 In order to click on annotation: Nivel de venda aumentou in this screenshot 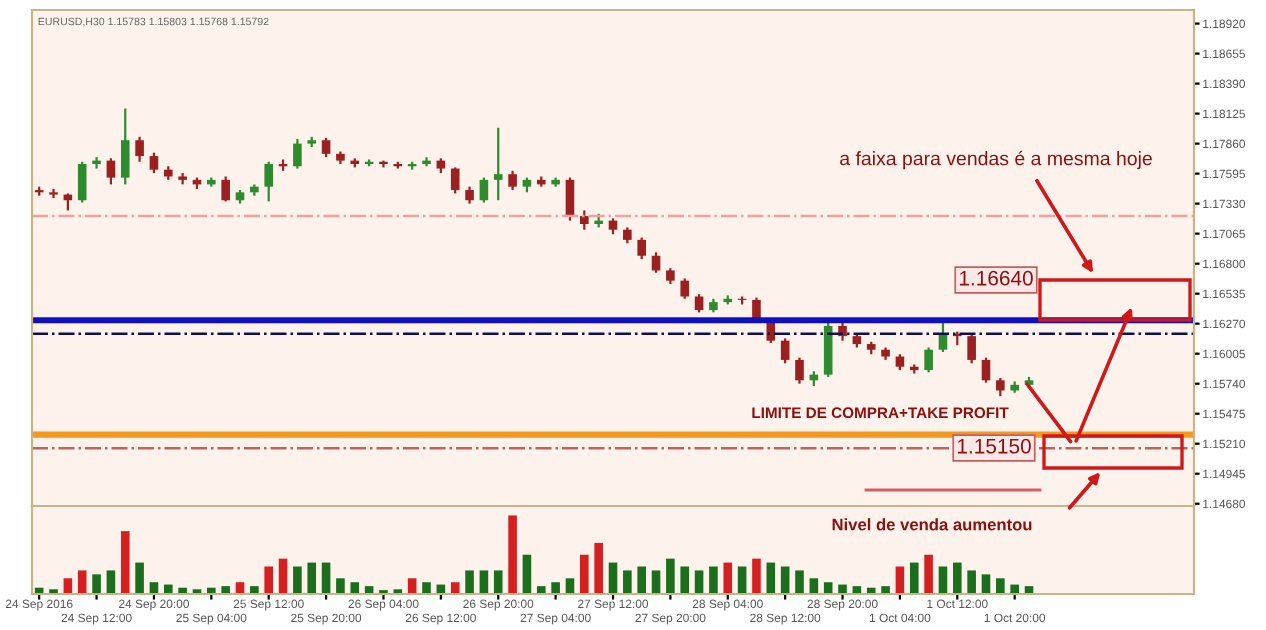, I will do `click(932, 524)`.